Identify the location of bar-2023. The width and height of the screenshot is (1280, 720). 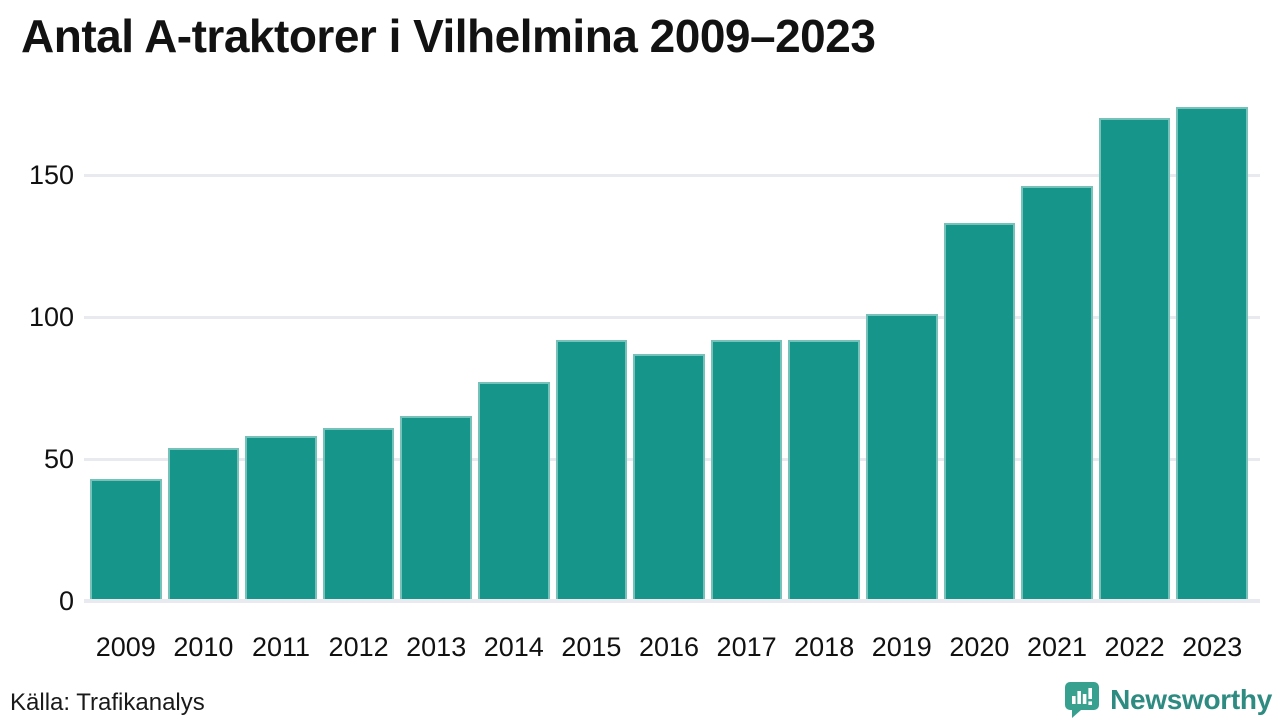
(1212, 353).